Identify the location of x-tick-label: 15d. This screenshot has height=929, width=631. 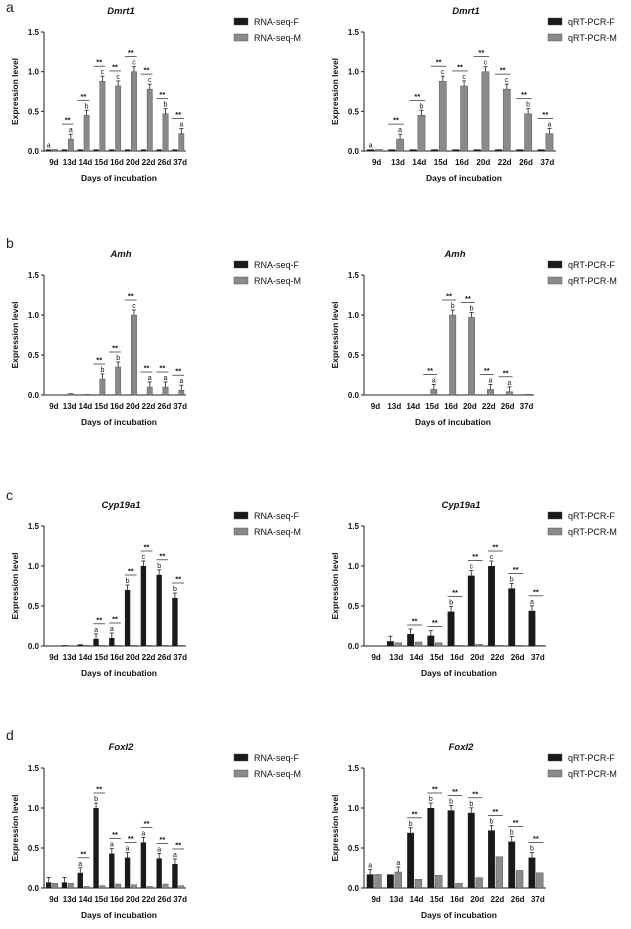
(101, 162).